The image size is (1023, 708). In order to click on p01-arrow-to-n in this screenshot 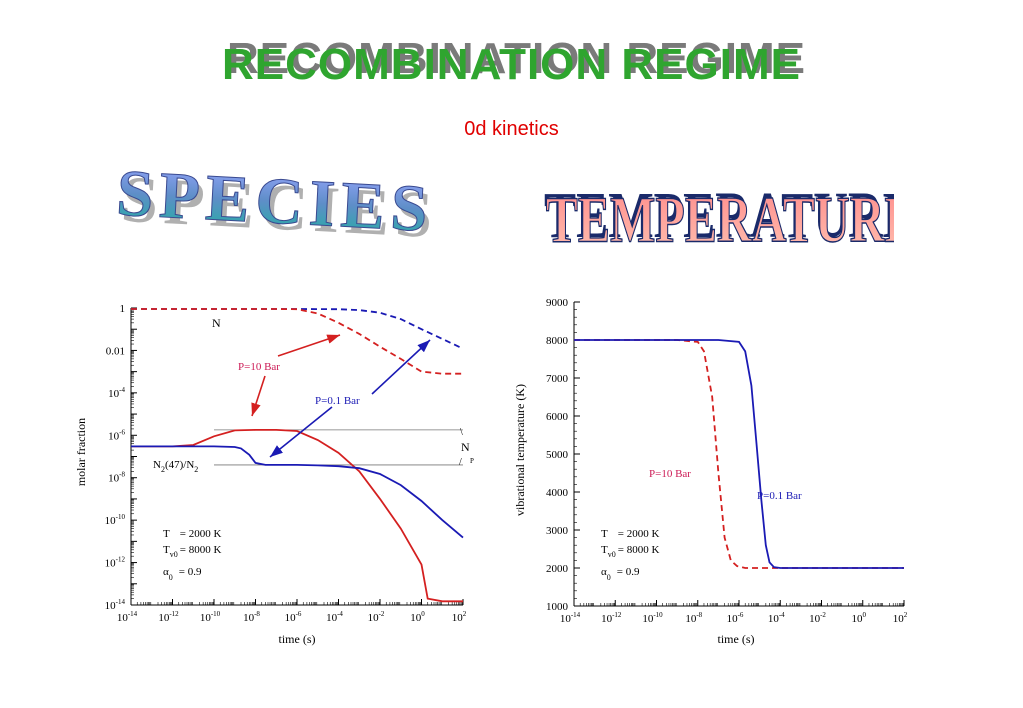, I will do `click(401, 367)`.